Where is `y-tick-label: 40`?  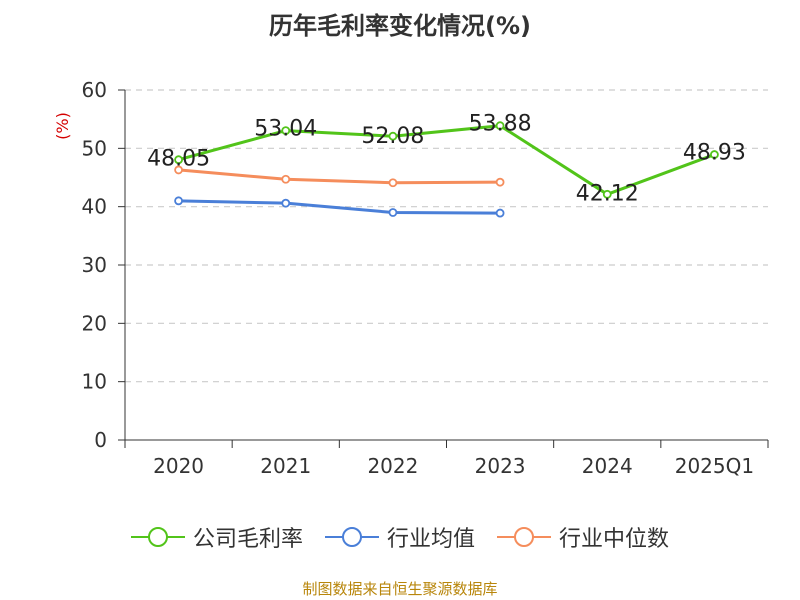 y-tick-label: 40 is located at coordinates (94, 207).